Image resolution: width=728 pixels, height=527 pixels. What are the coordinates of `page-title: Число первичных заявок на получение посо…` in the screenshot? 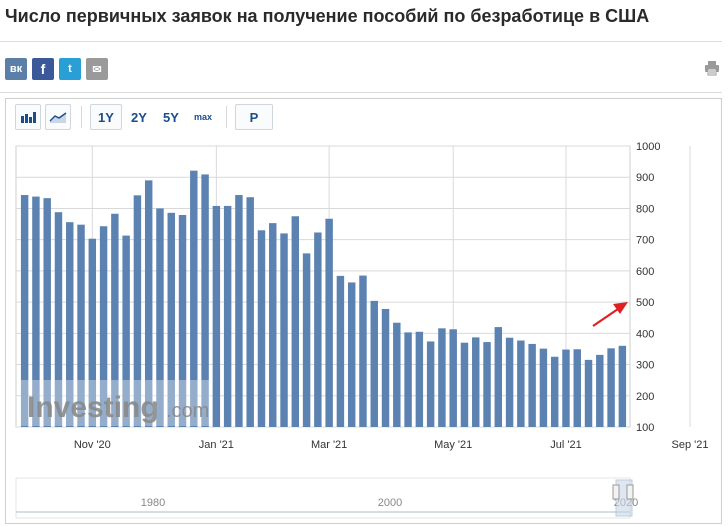 It's located at (327, 16).